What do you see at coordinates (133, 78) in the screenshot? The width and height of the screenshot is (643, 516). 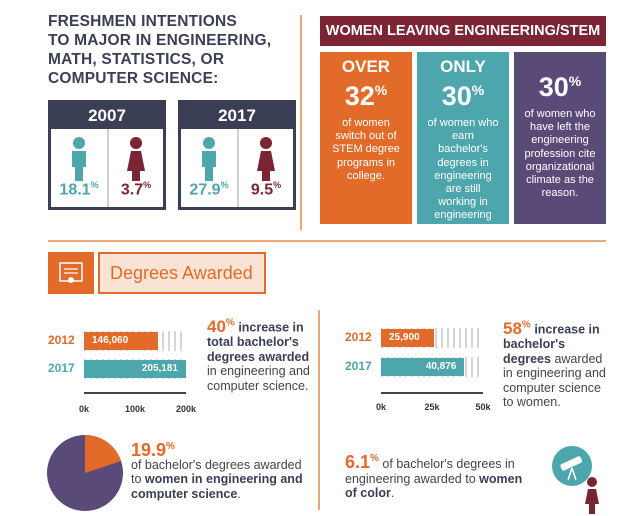 I see `title-line: COMPUTER SCIENCE:` at bounding box center [133, 78].